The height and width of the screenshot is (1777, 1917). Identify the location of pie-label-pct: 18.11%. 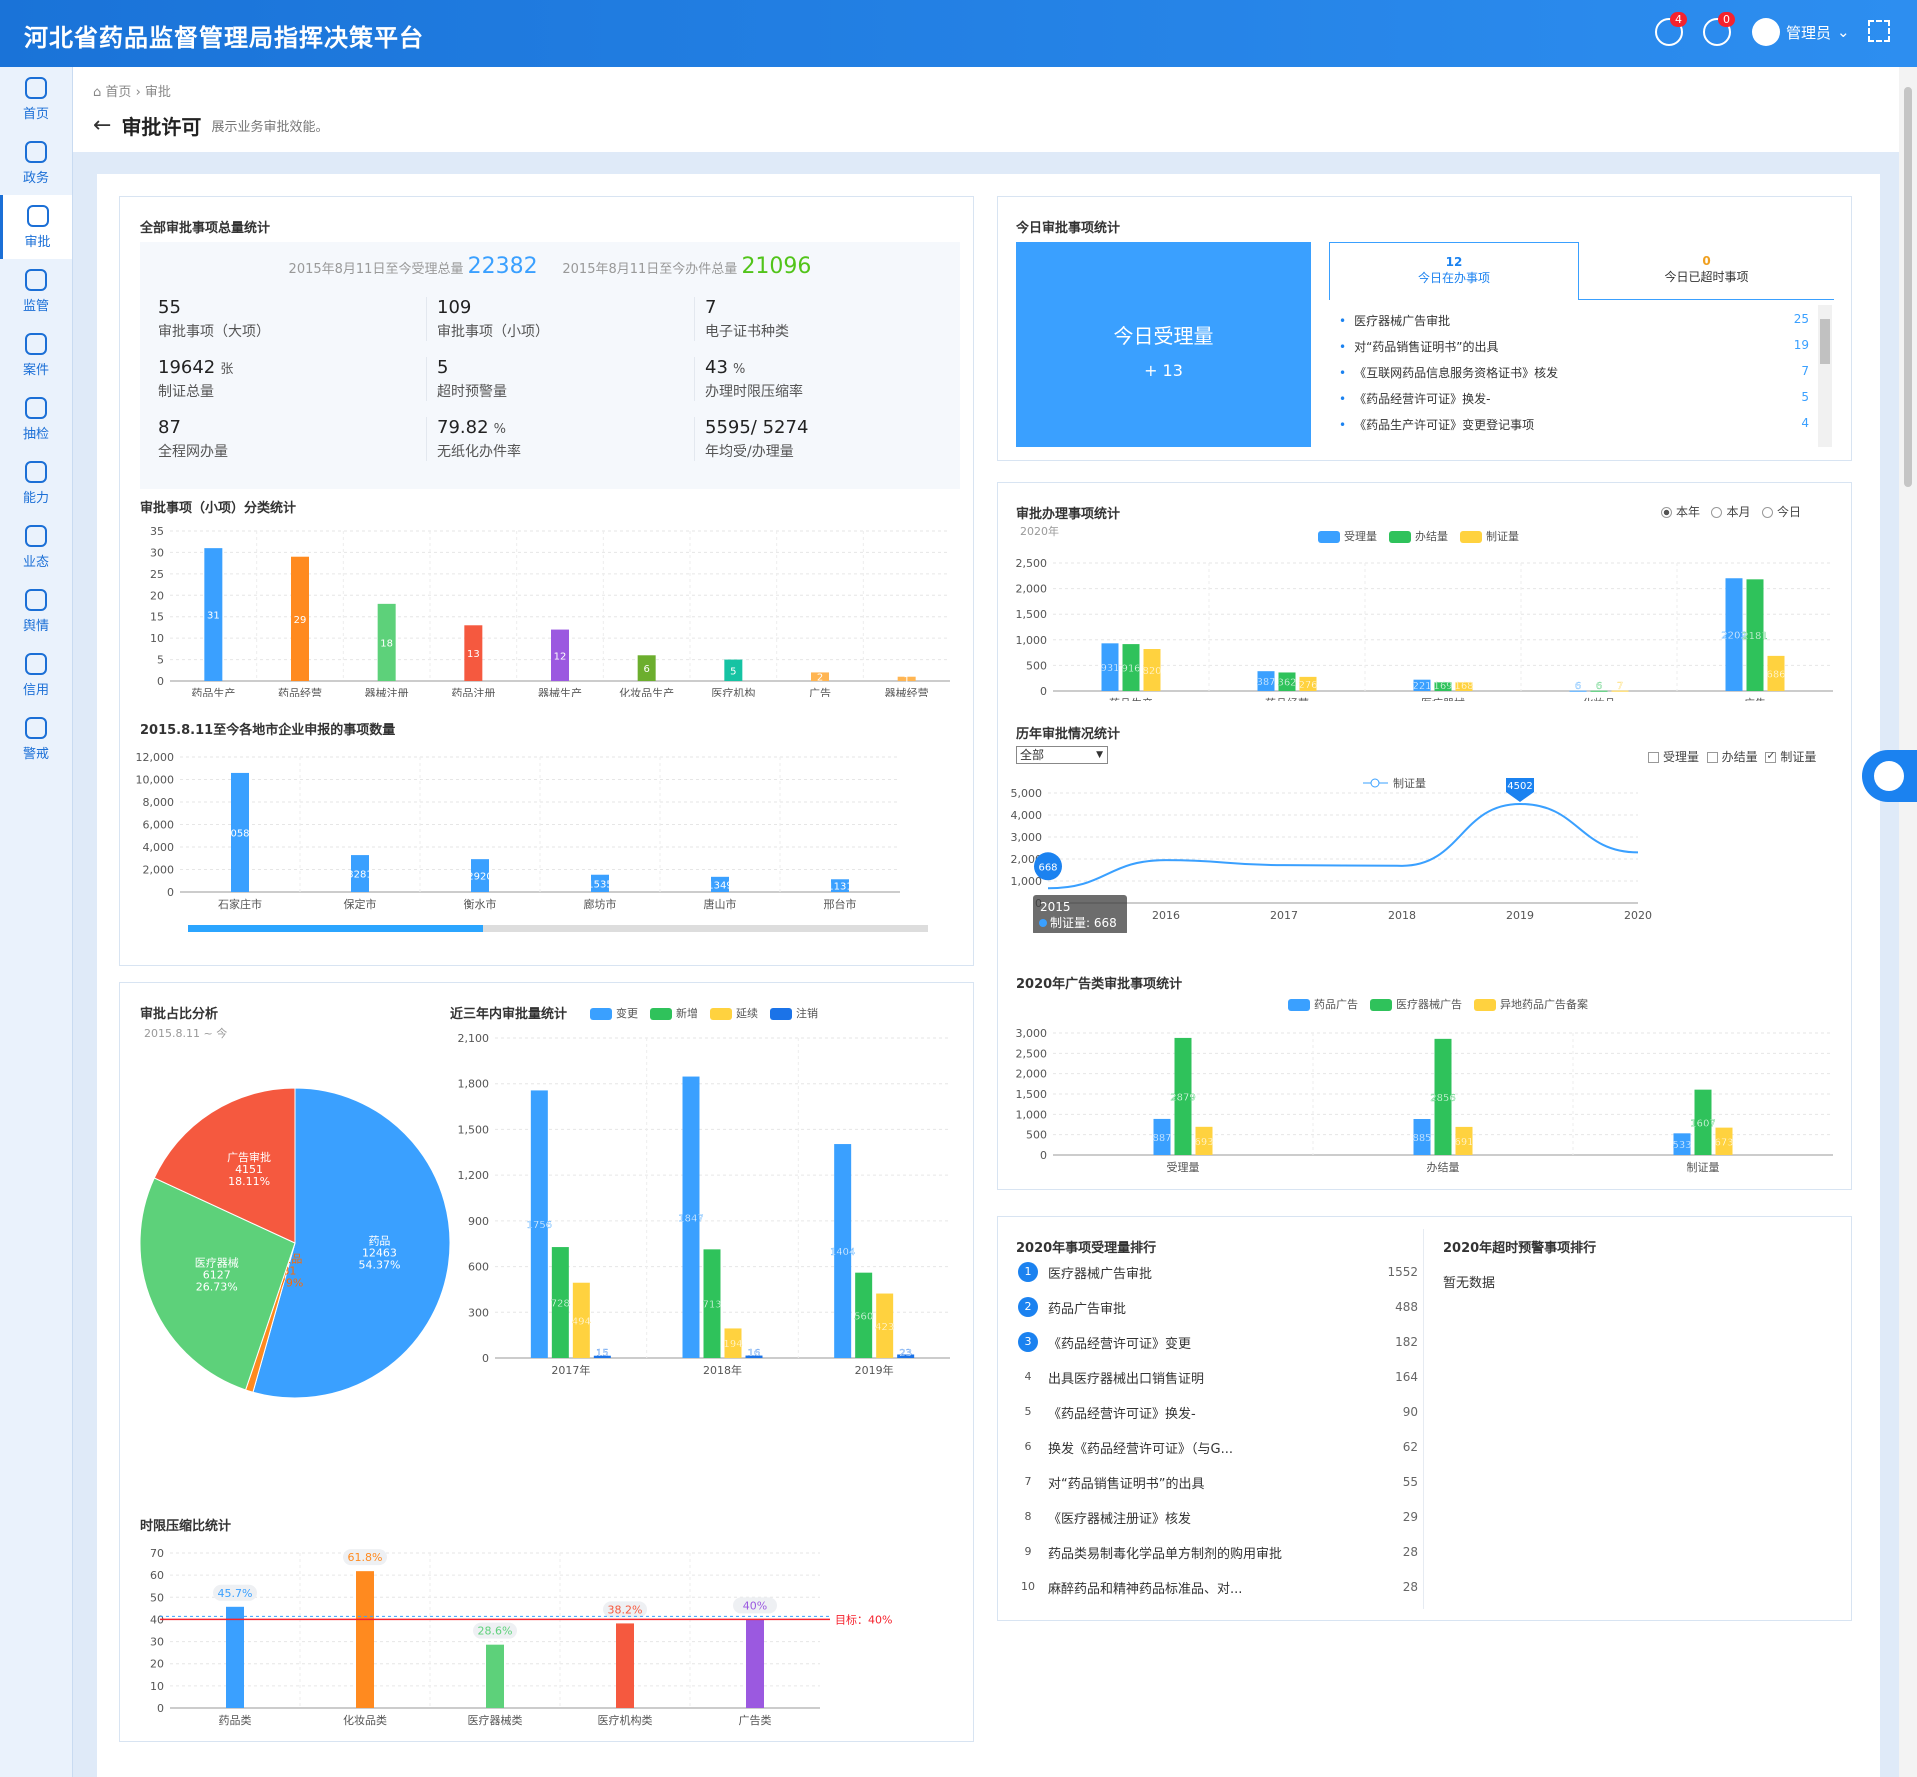
(249, 1181).